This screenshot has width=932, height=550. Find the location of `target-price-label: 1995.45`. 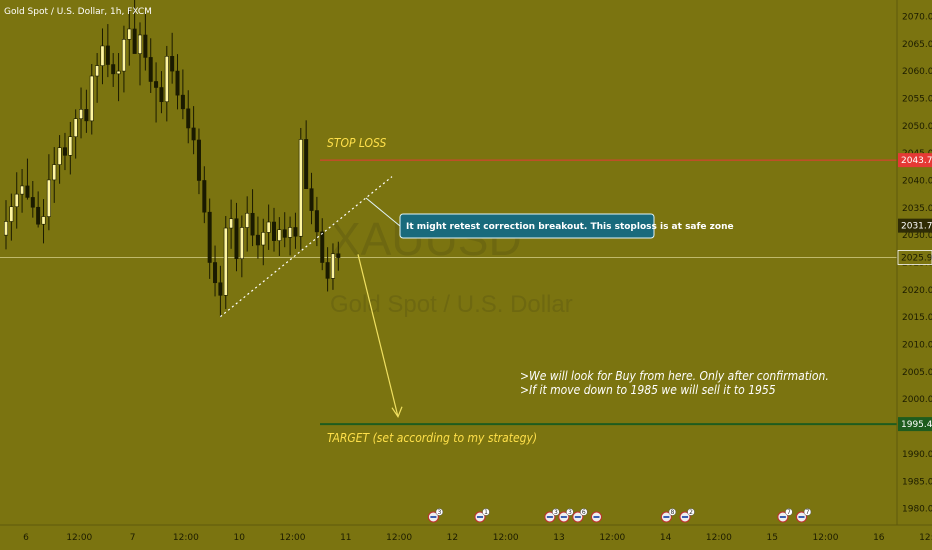

target-price-label: 1995.45 is located at coordinates (916, 425).